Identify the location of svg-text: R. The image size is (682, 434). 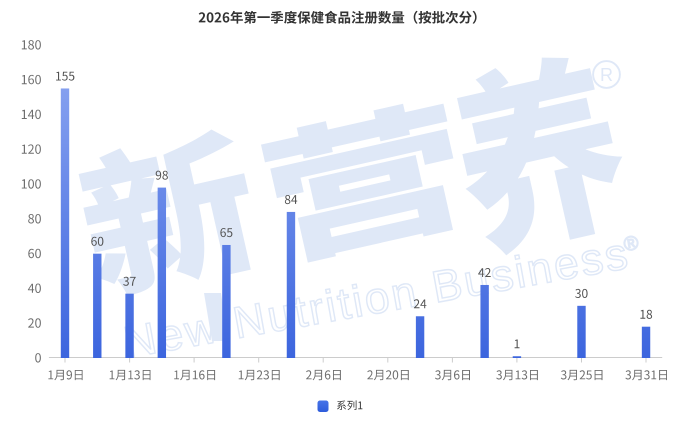
(606, 75).